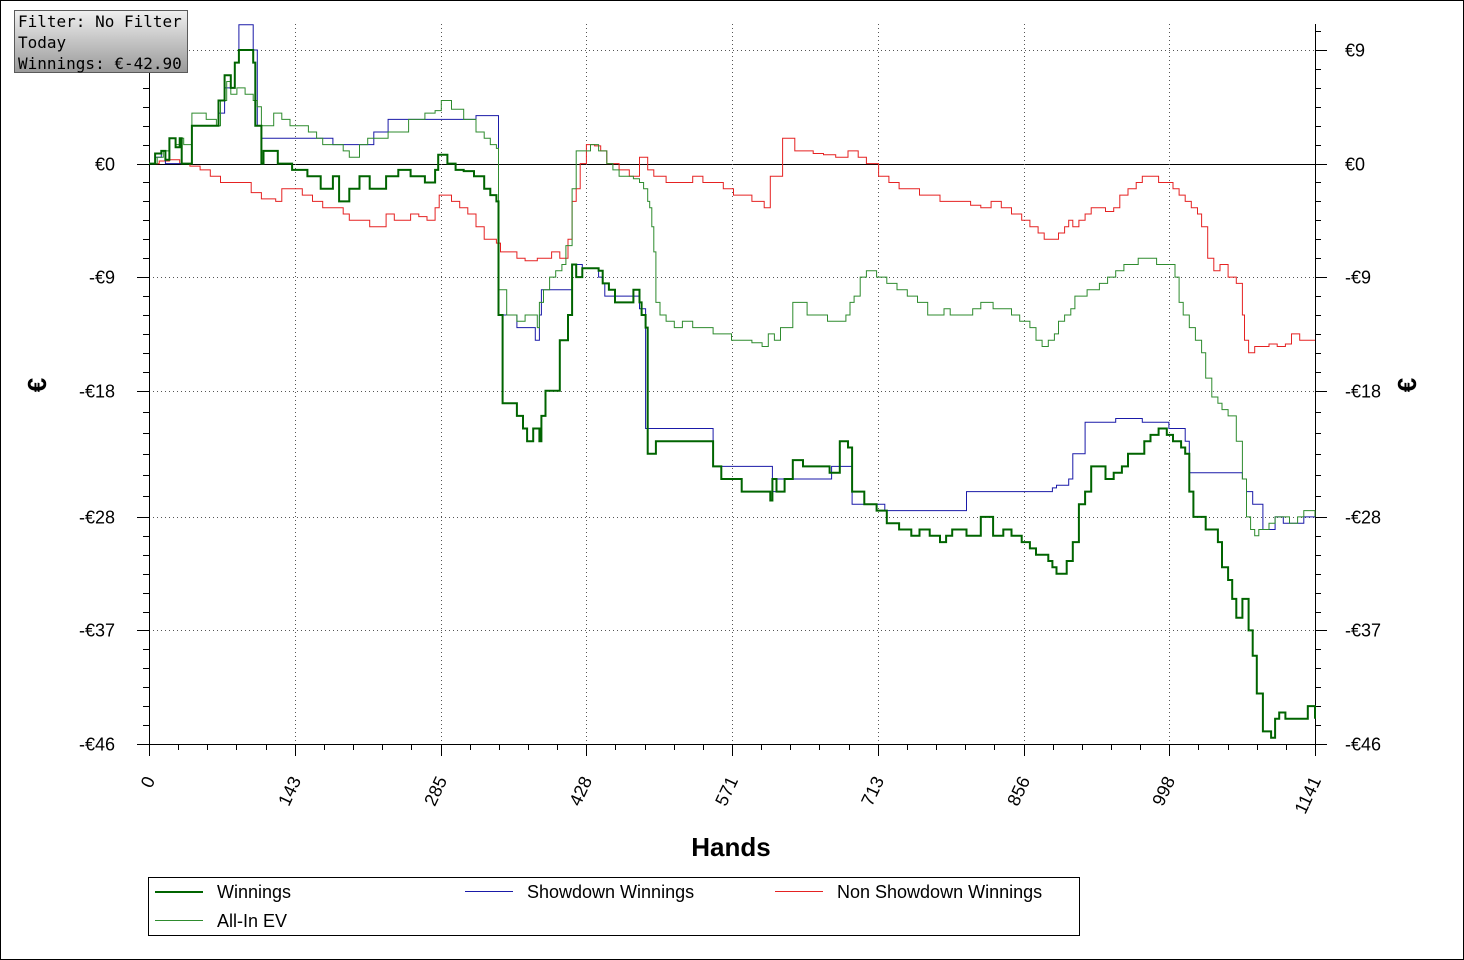  What do you see at coordinates (611, 892) in the screenshot?
I see `legend-label-showdown: Showdown Winnings` at bounding box center [611, 892].